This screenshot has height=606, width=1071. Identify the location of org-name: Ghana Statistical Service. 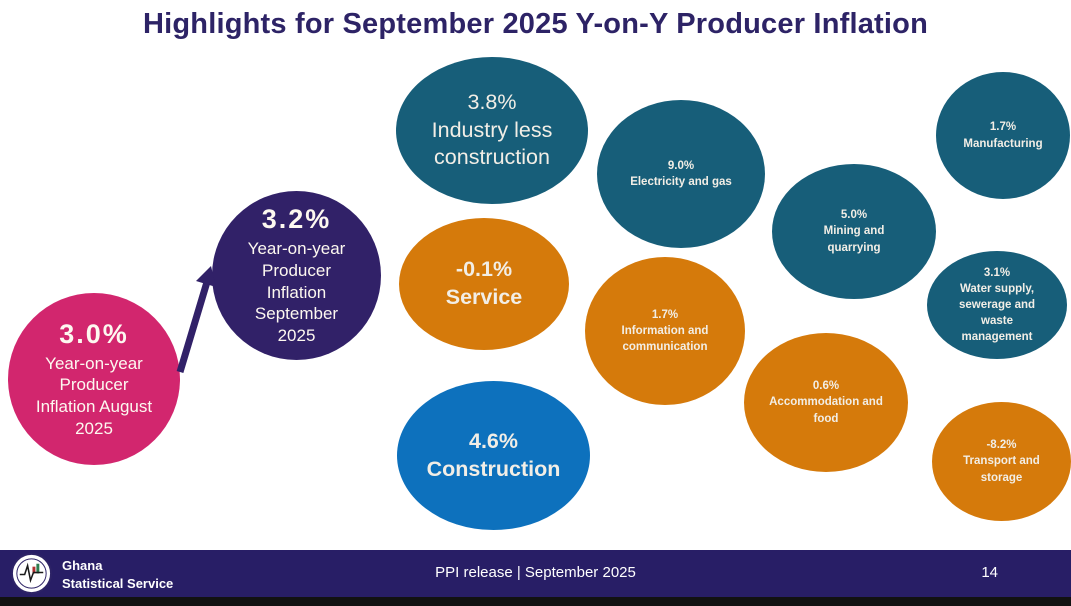
(117, 574).